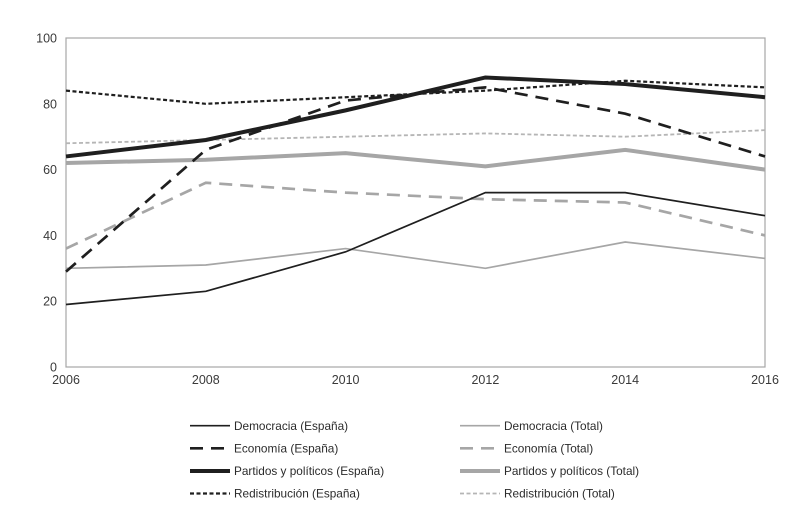 This screenshot has height=532, width=809. I want to click on legend-item-redistribucion-espana: Redistribución (España), so click(275, 494).